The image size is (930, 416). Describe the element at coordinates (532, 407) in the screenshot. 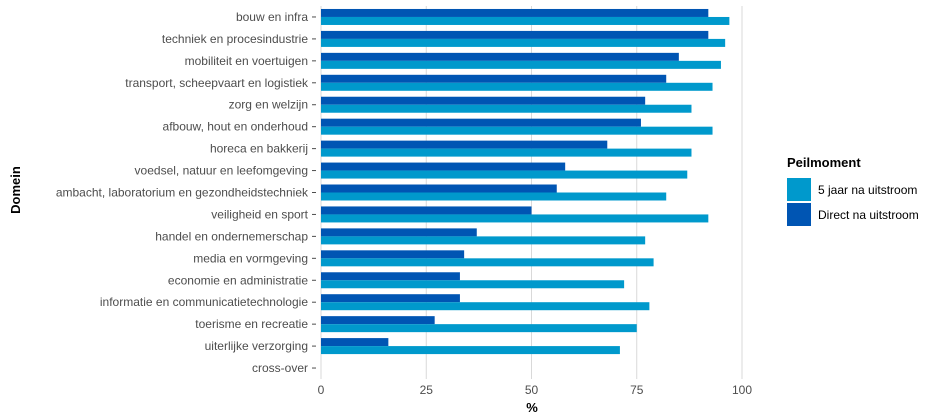

I see `x-axis-title: %` at that location.